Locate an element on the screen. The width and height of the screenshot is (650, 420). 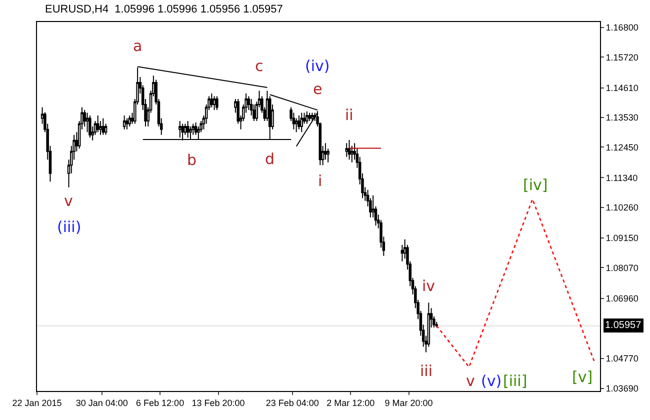
y-tick-label: 1.10260 is located at coordinates (622, 207).